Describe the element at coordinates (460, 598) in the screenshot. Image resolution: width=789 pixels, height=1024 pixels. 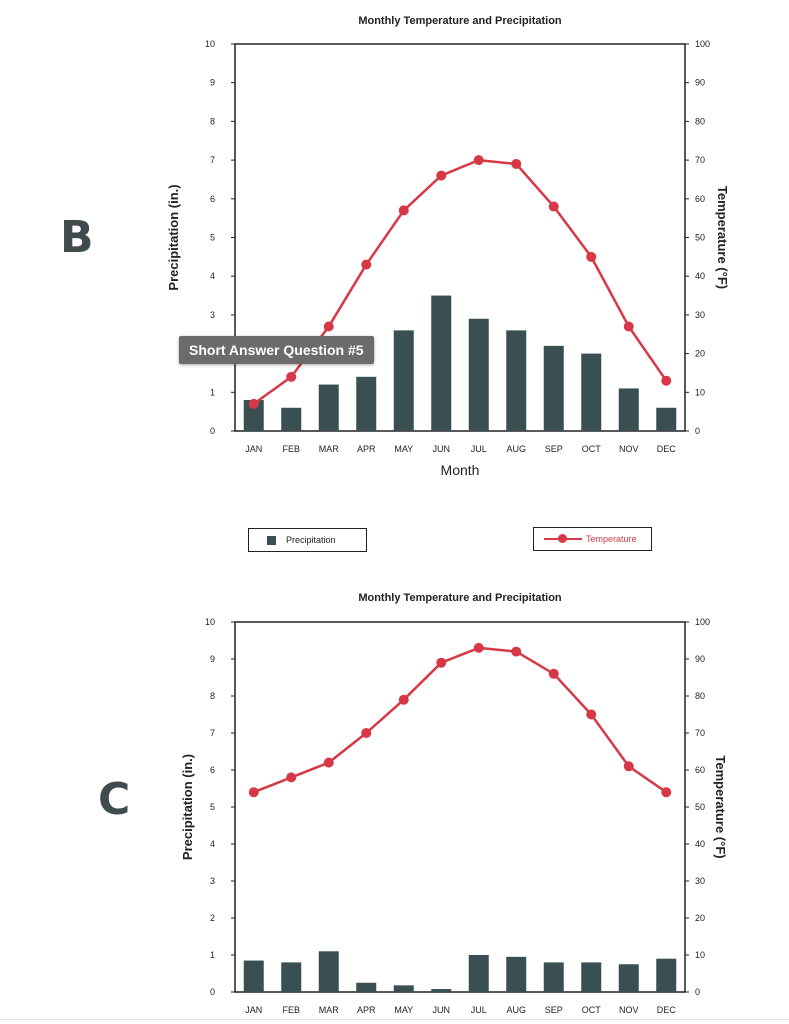
I see `chart-title: Monthly Temperature and Precipitation` at that location.